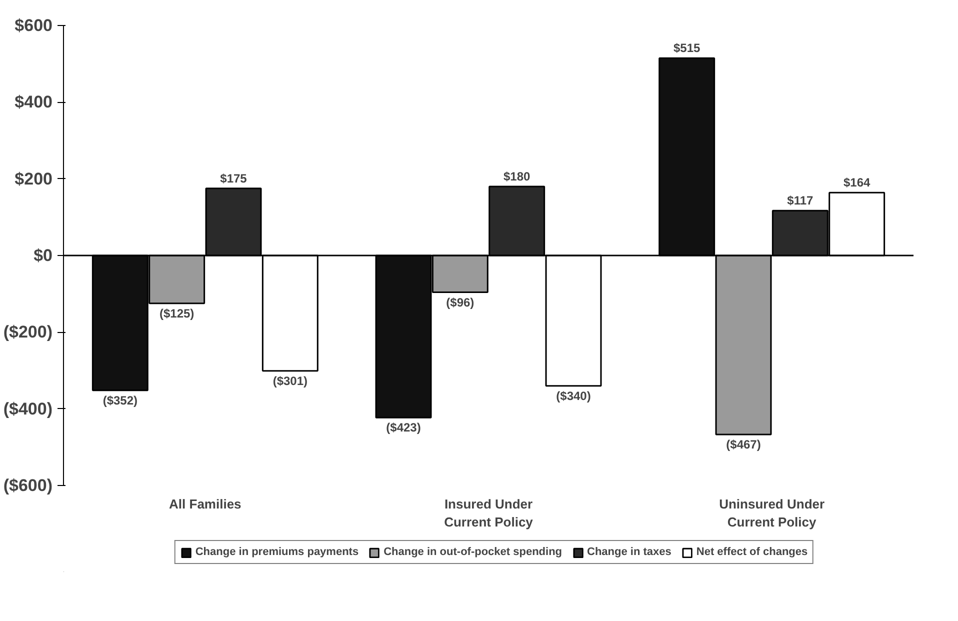  Describe the element at coordinates (290, 381) in the screenshot. I see `data-label: ($301)` at that location.